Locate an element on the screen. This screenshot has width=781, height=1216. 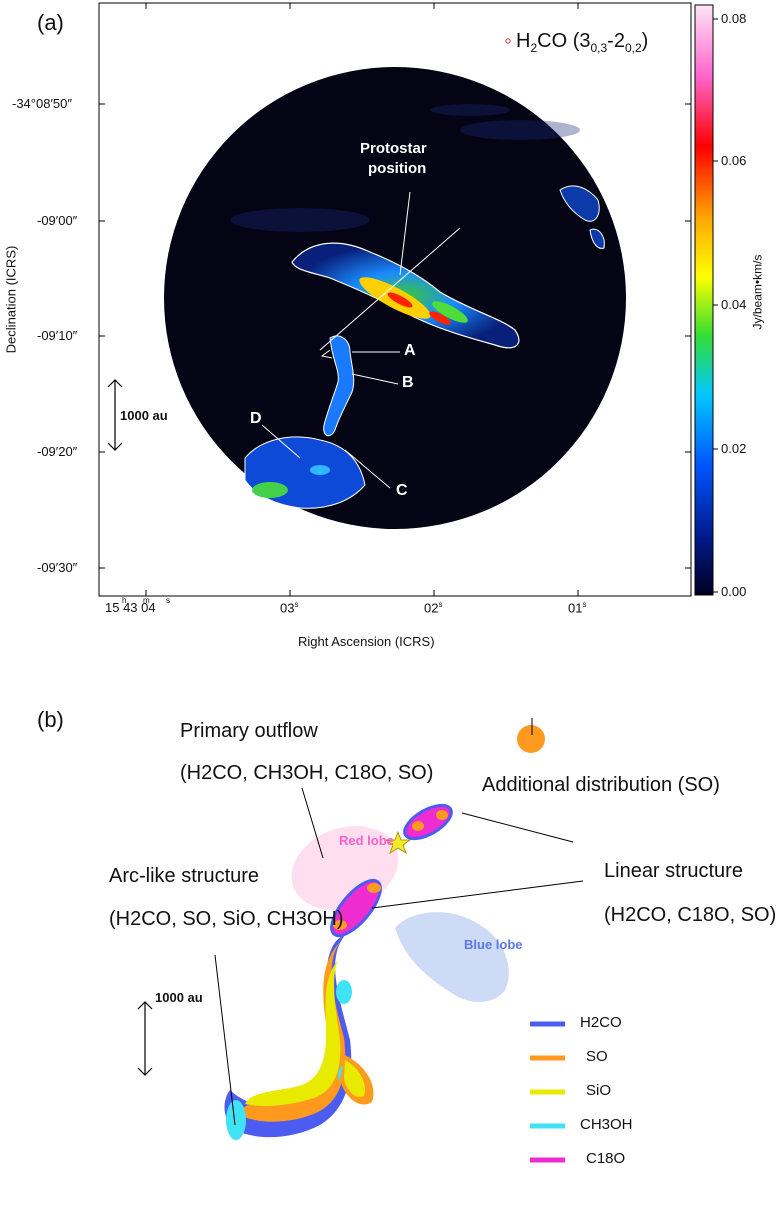
label-dash: -2 is located at coordinates (616, 41).